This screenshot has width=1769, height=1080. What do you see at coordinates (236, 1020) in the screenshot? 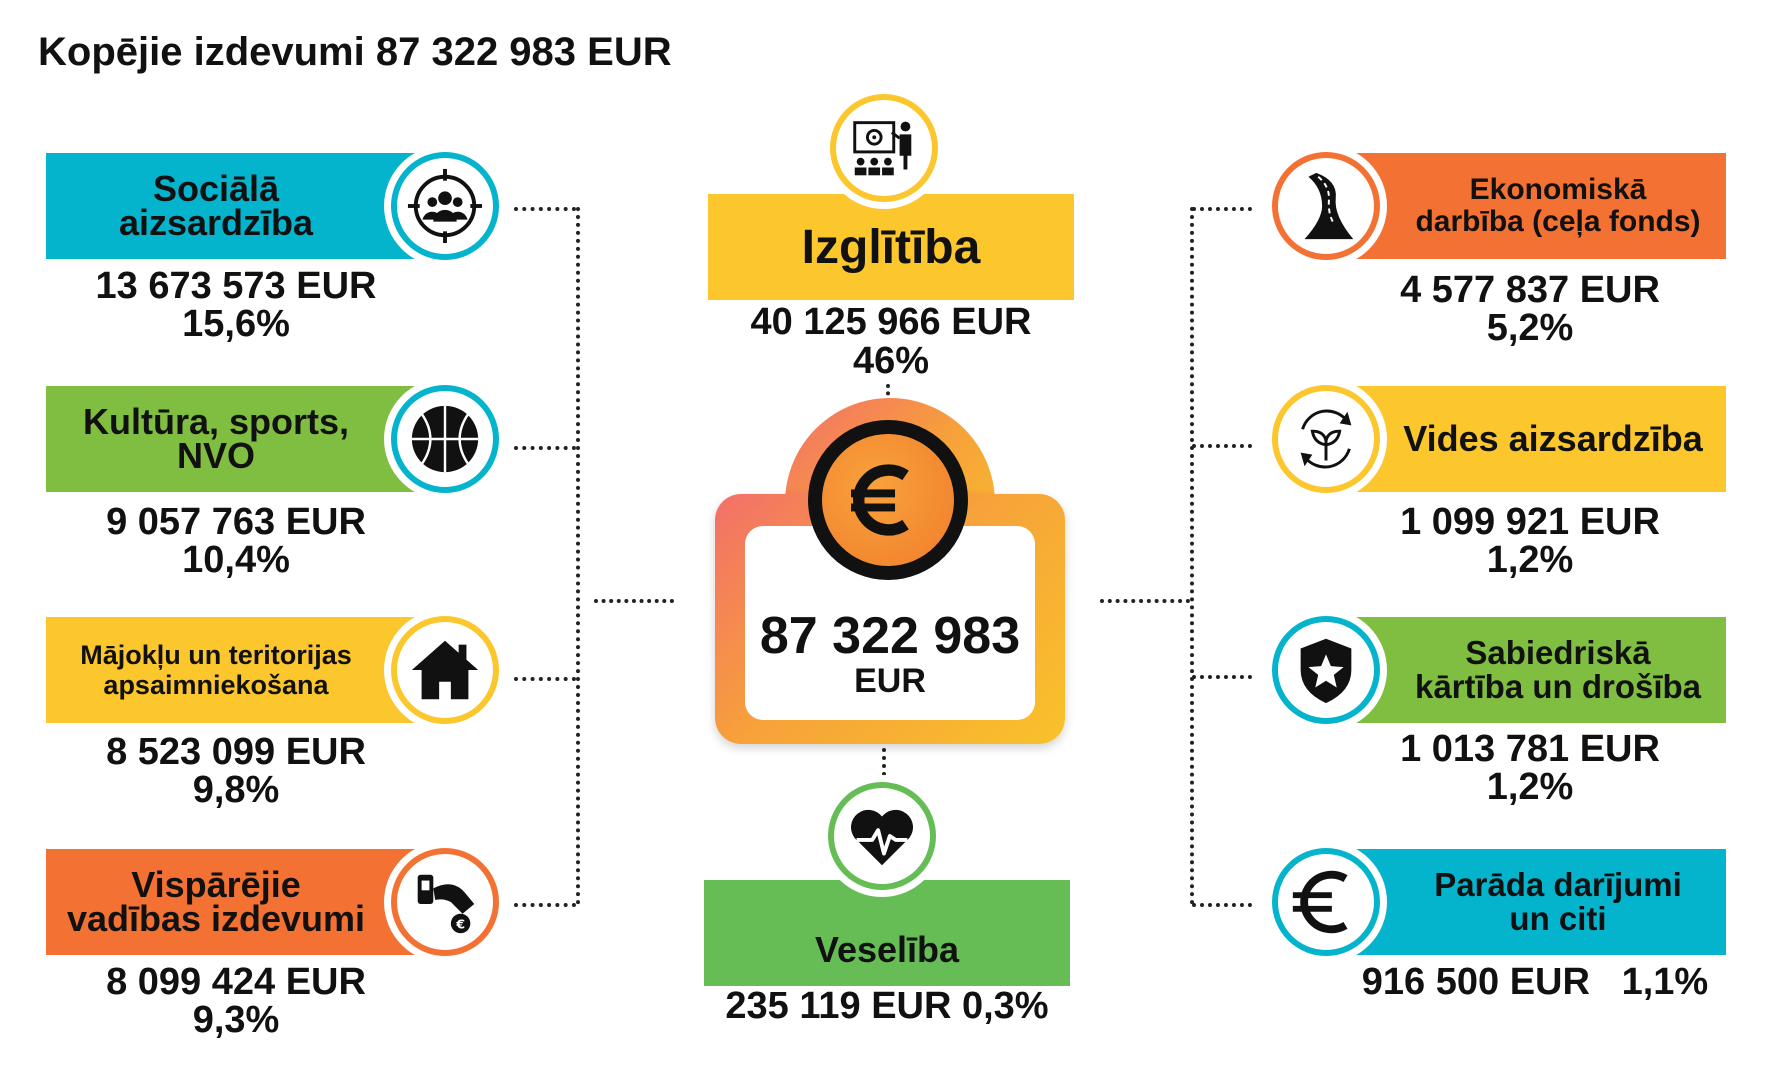
I see `category-percent: 9,3%` at bounding box center [236, 1020].